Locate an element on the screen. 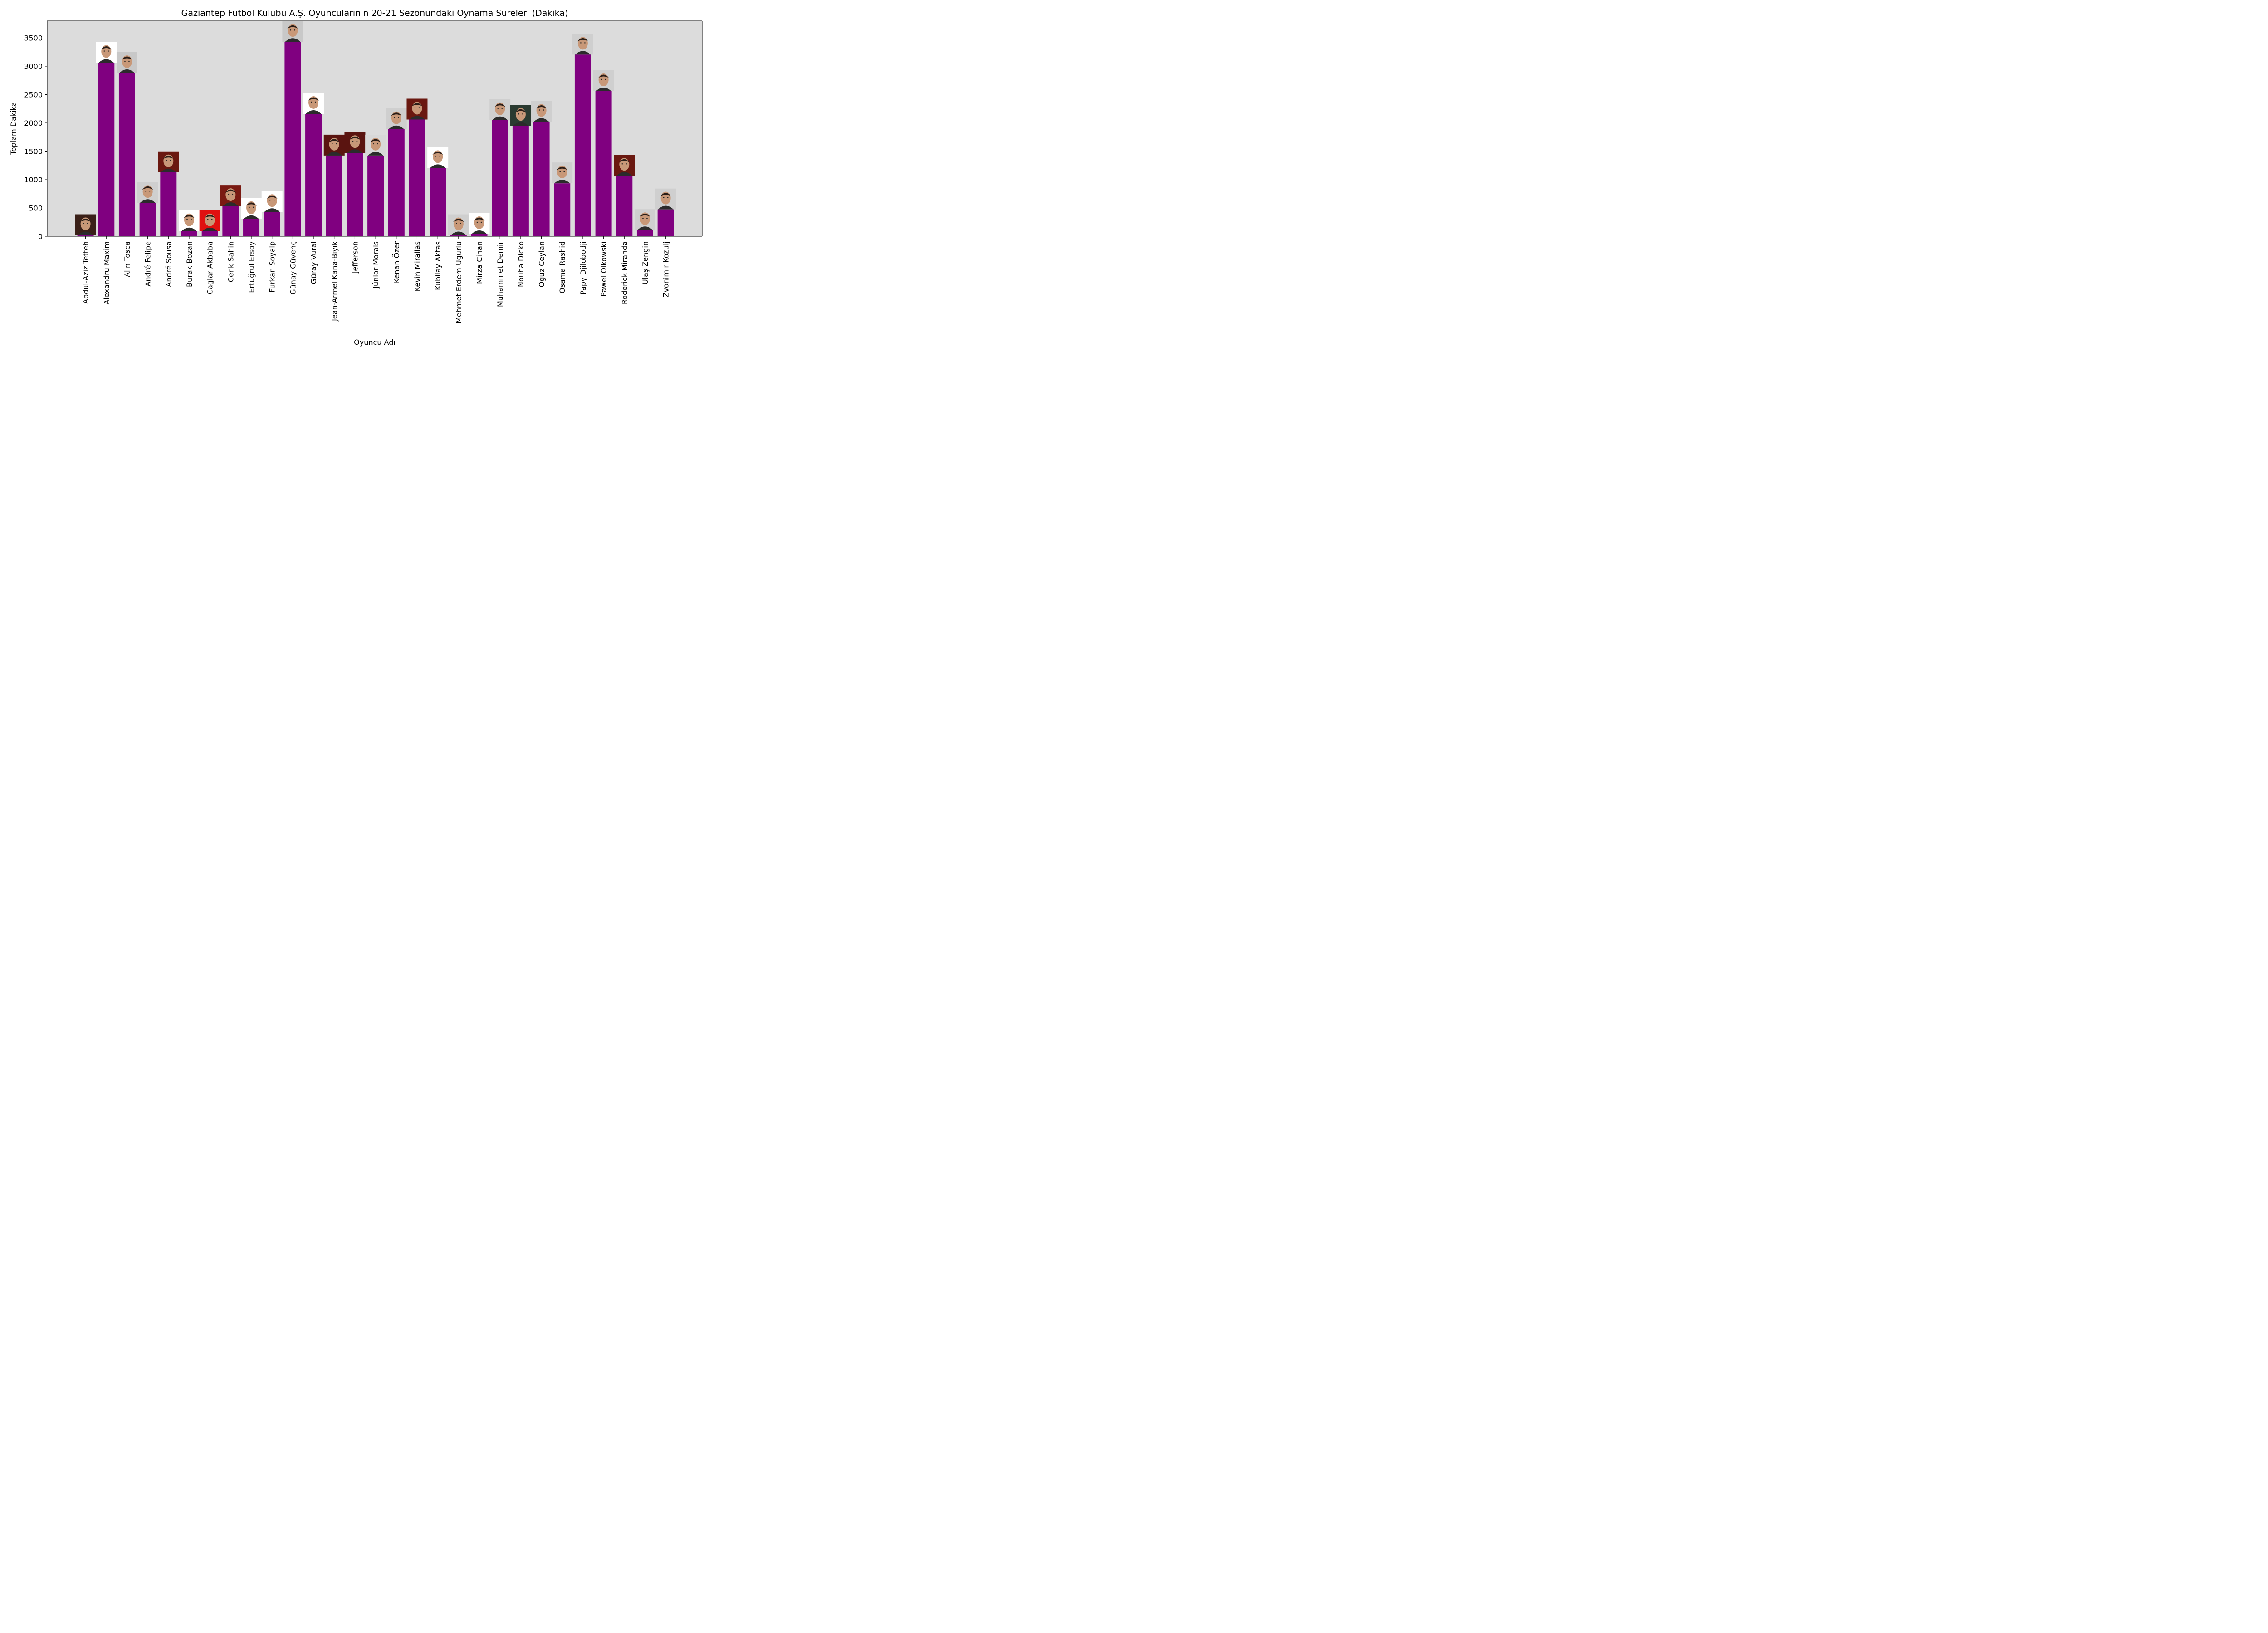  bar-ertu-rul-ersoy is located at coordinates (252, 228).